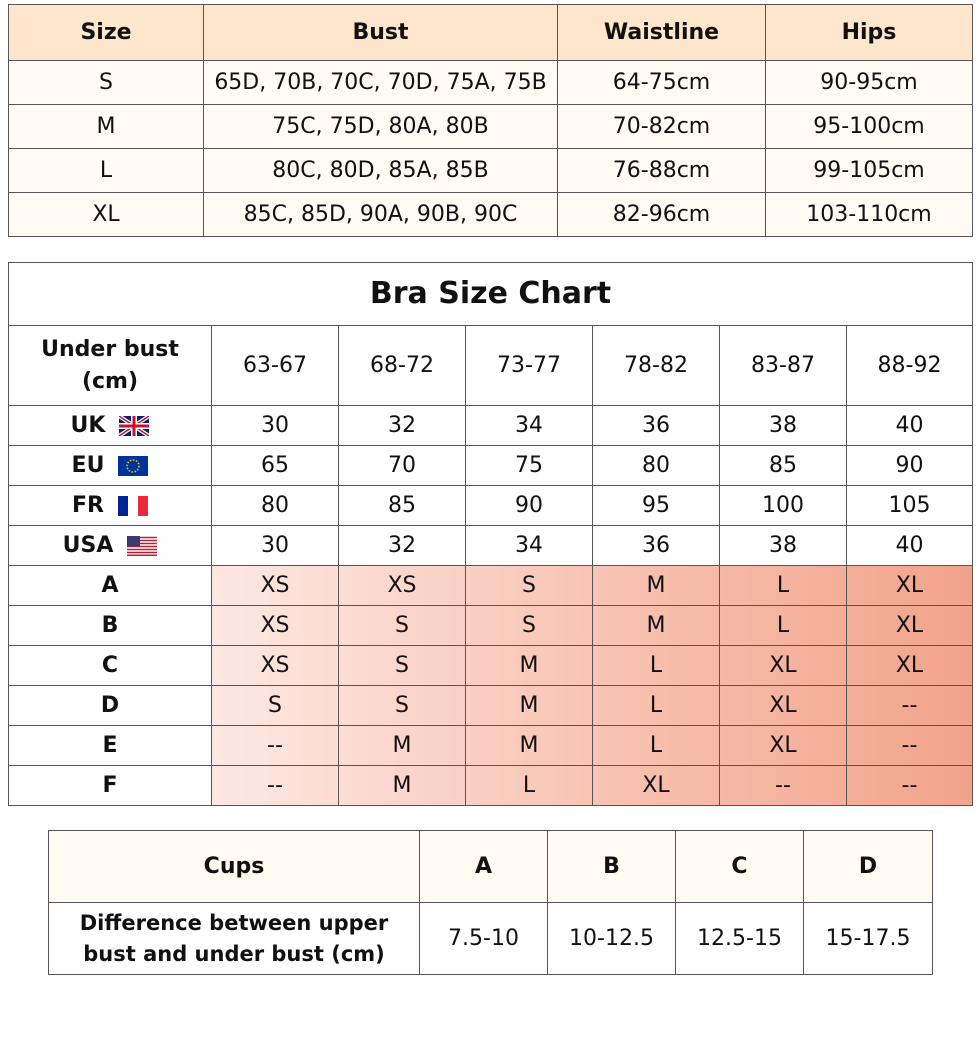 This screenshot has height=1053, width=980. I want to click on cell-text: 15-17.5, so click(868, 938).